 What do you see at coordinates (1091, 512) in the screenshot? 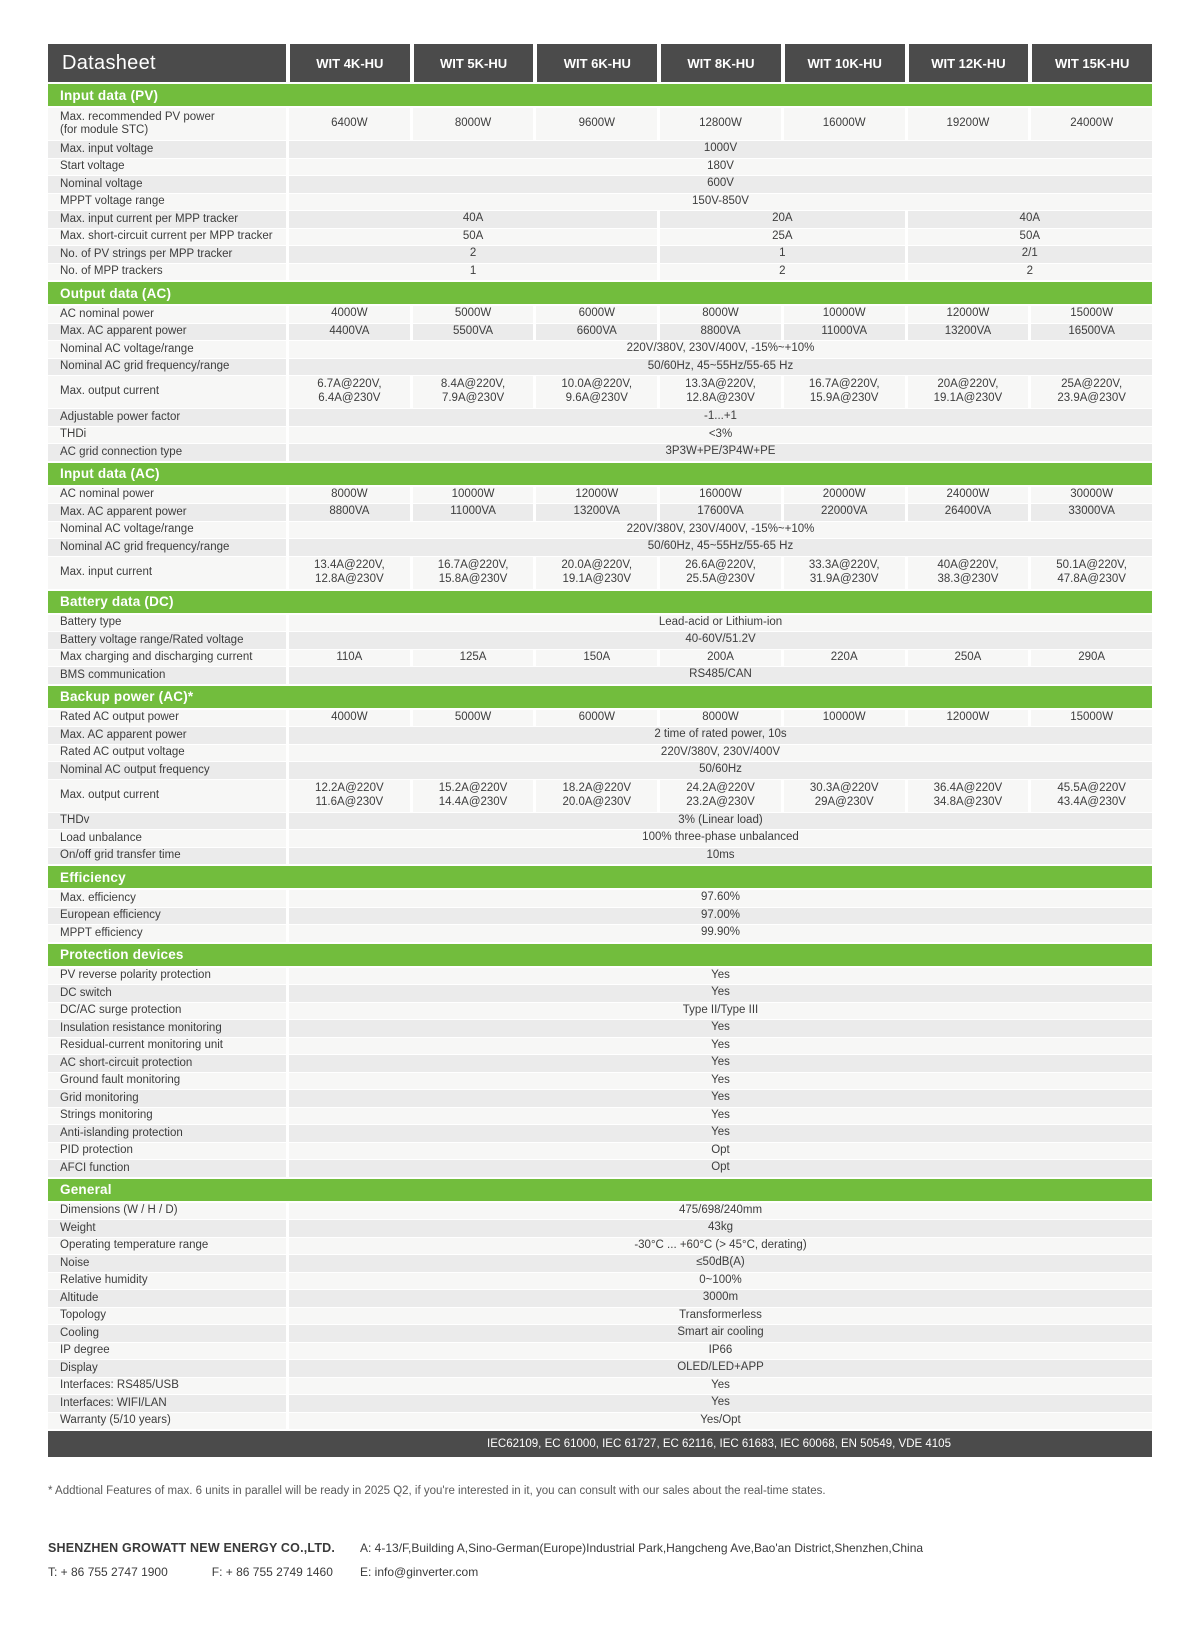
I see `spec-value: 33000VA` at bounding box center [1091, 512].